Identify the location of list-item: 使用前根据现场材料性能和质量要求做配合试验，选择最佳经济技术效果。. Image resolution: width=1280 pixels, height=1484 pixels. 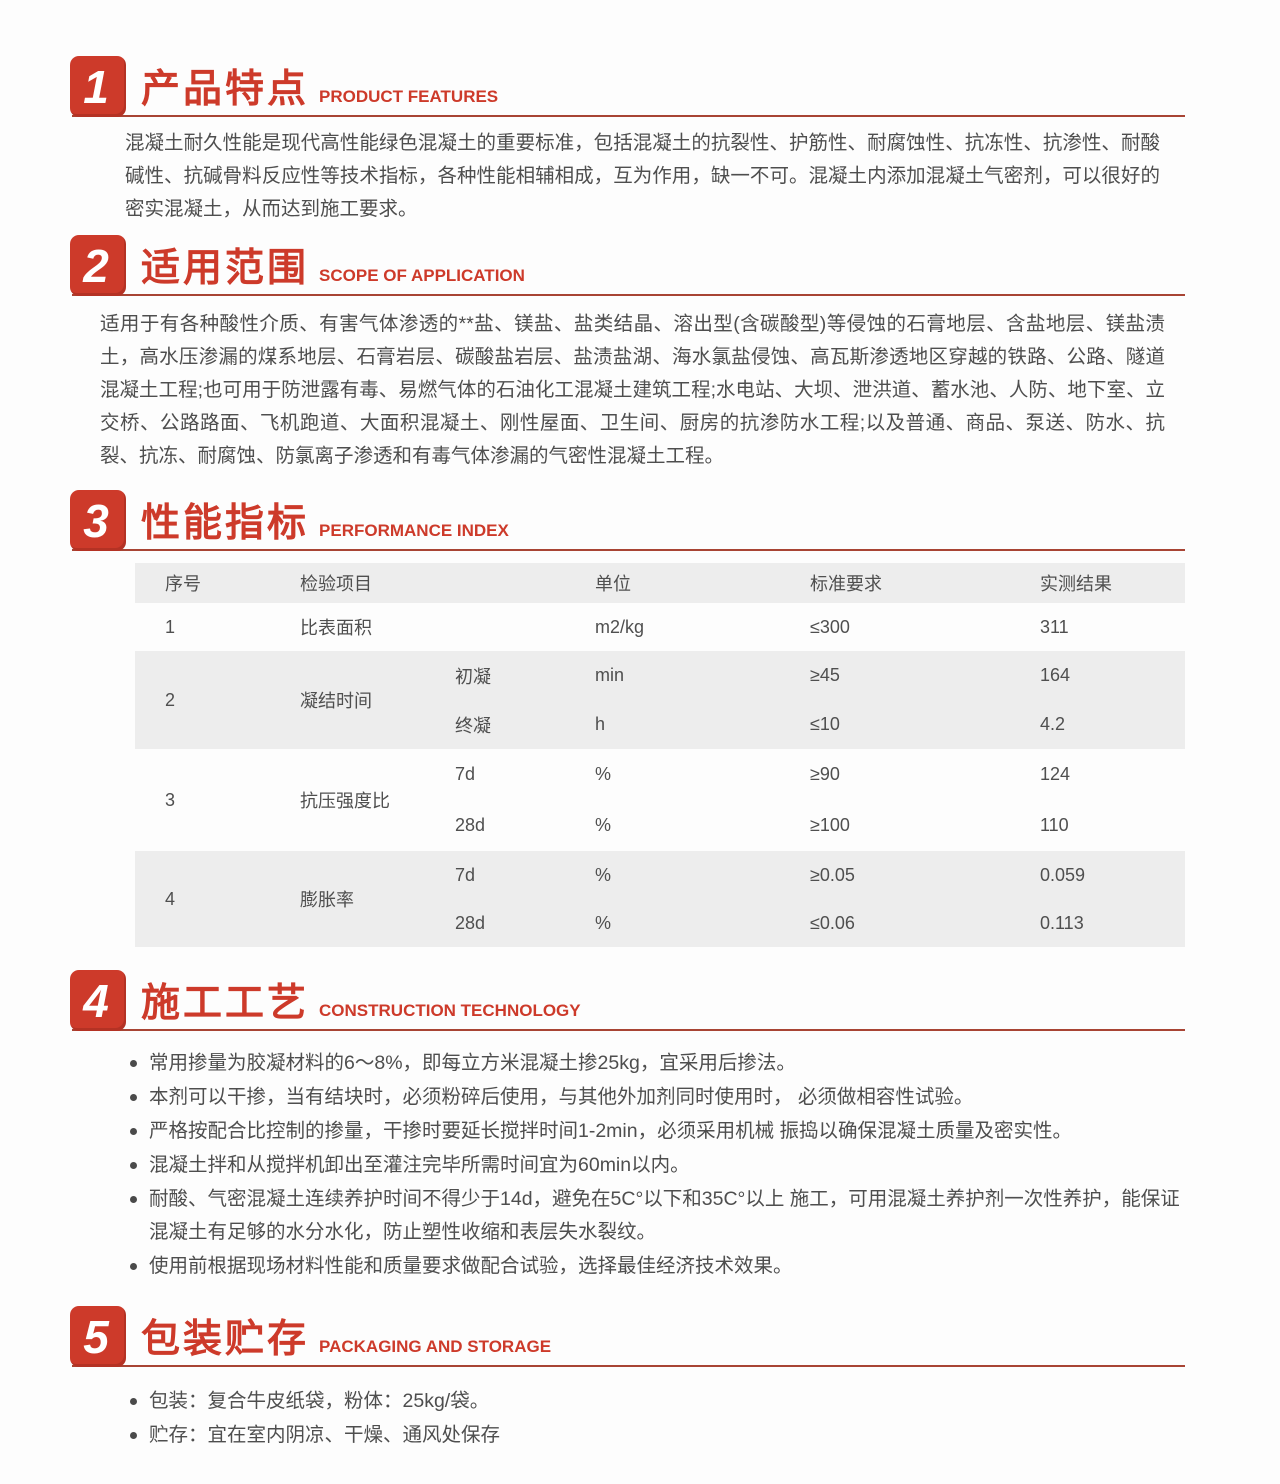
(657, 1266).